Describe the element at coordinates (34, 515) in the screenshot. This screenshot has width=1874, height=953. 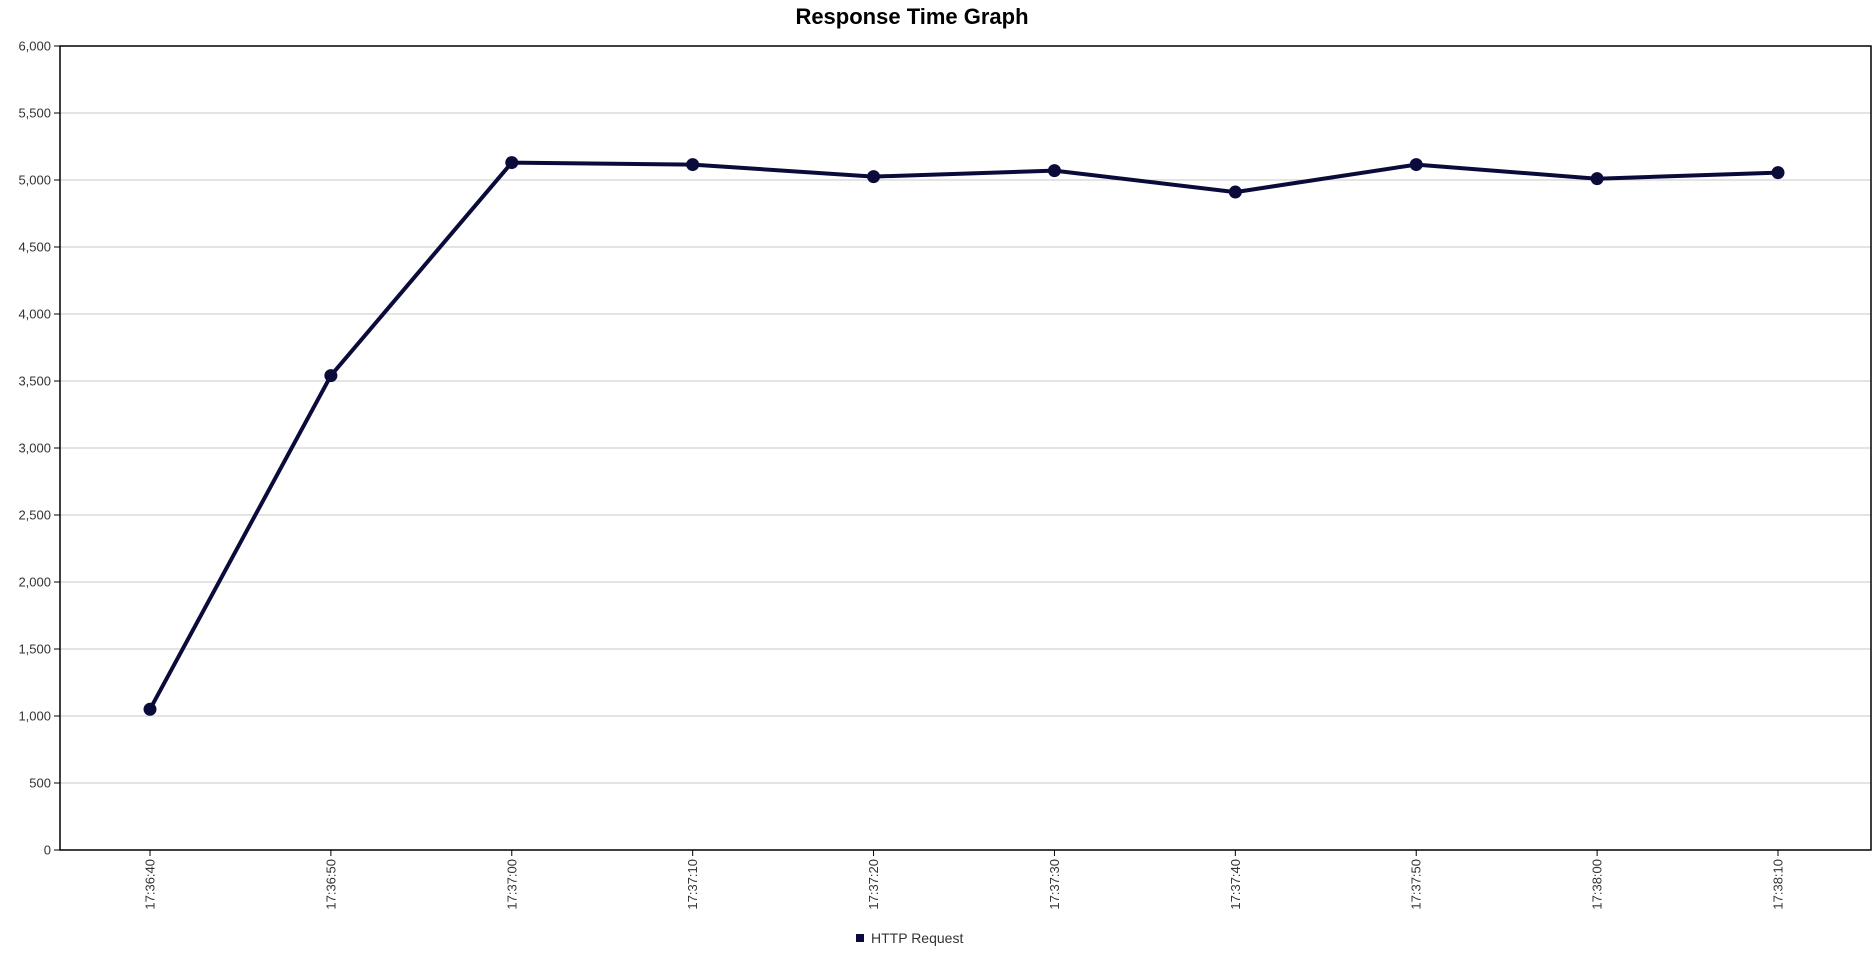
I see `y-tick-label: 2,500` at that location.